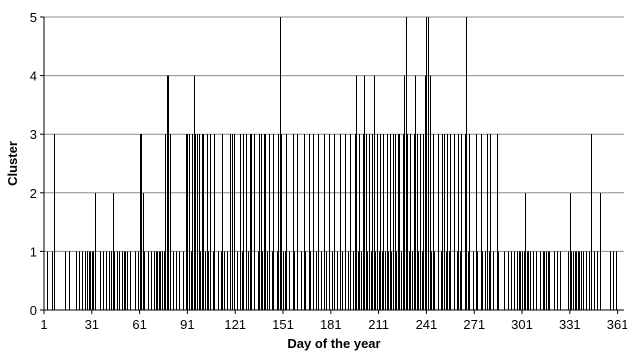 This screenshot has width=627, height=352. I want to click on x-tick-label: 91, so click(187, 324).